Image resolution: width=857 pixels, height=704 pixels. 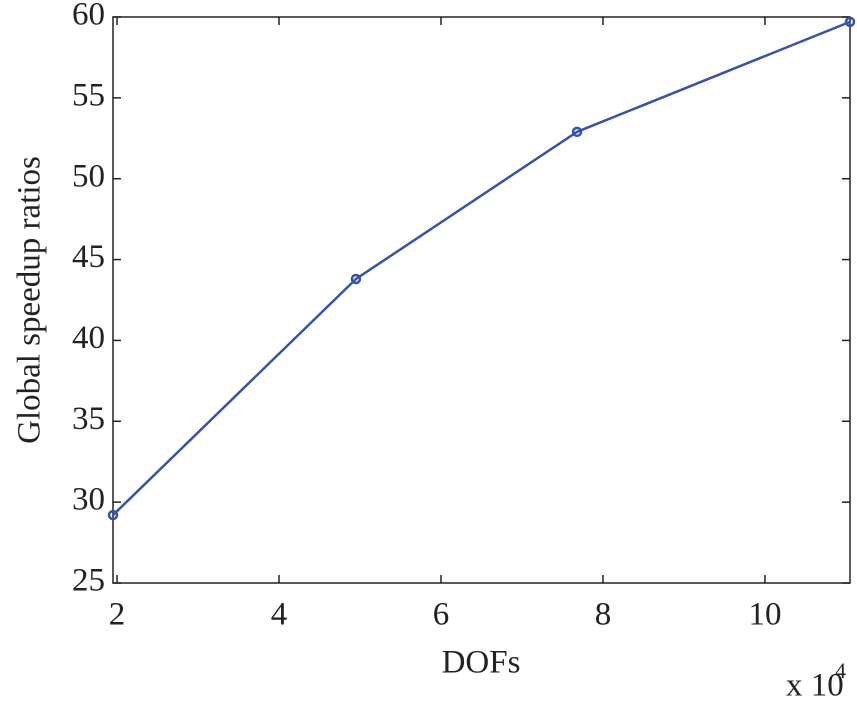 What do you see at coordinates (88, 16) in the screenshot?
I see `y-tick-label: 60` at bounding box center [88, 16].